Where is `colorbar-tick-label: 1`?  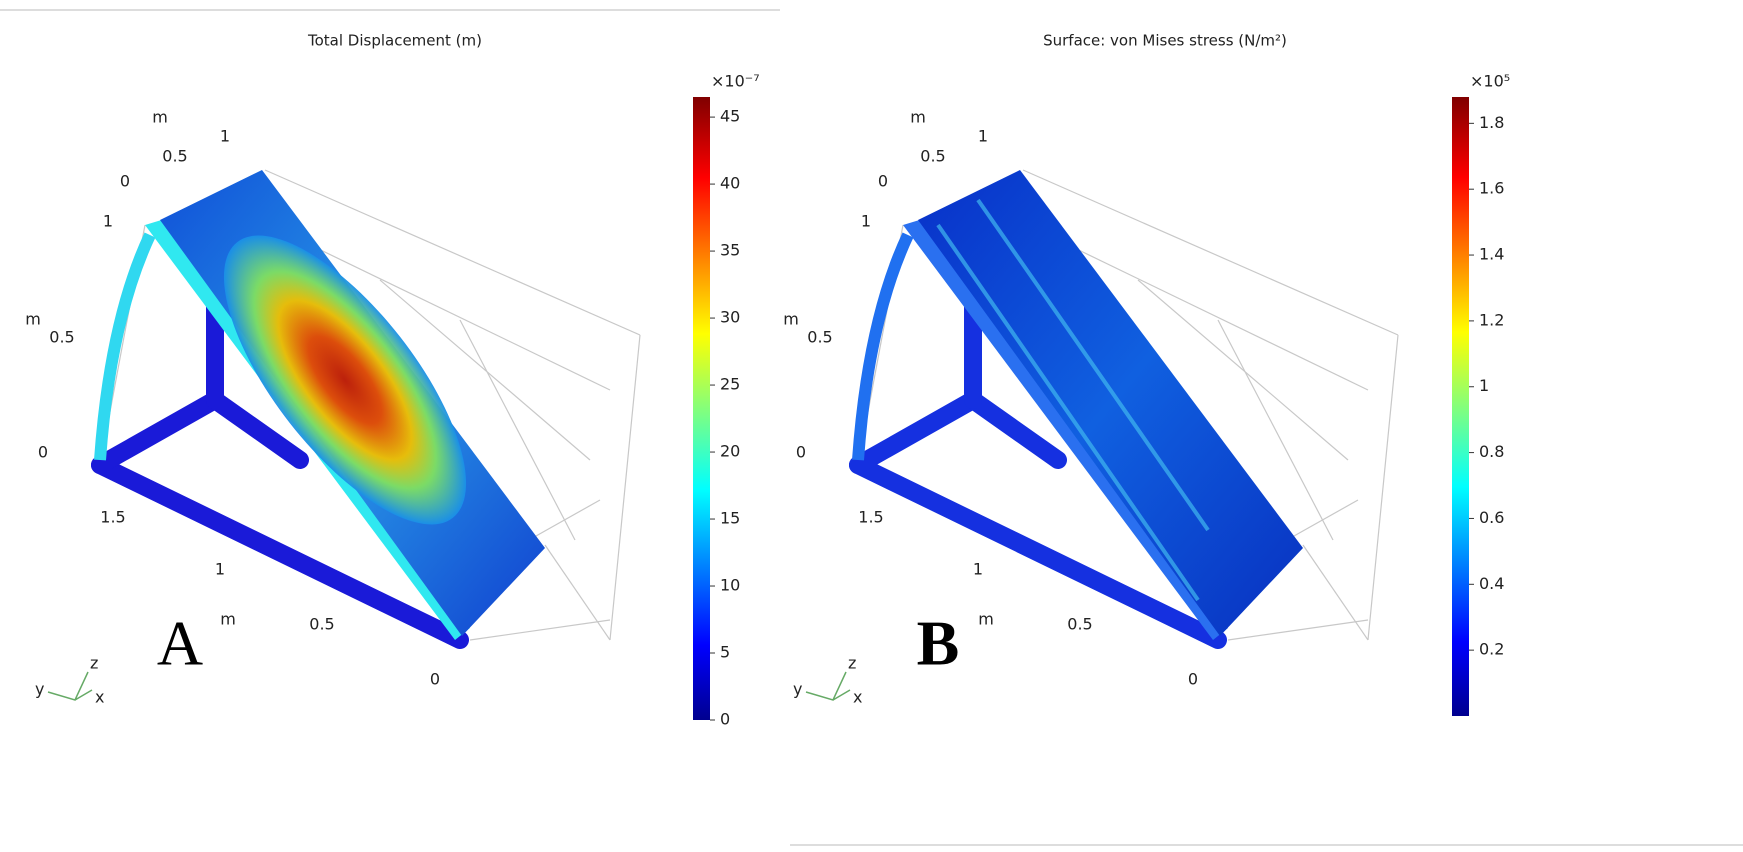 colorbar-tick-label: 1 is located at coordinates (1484, 385).